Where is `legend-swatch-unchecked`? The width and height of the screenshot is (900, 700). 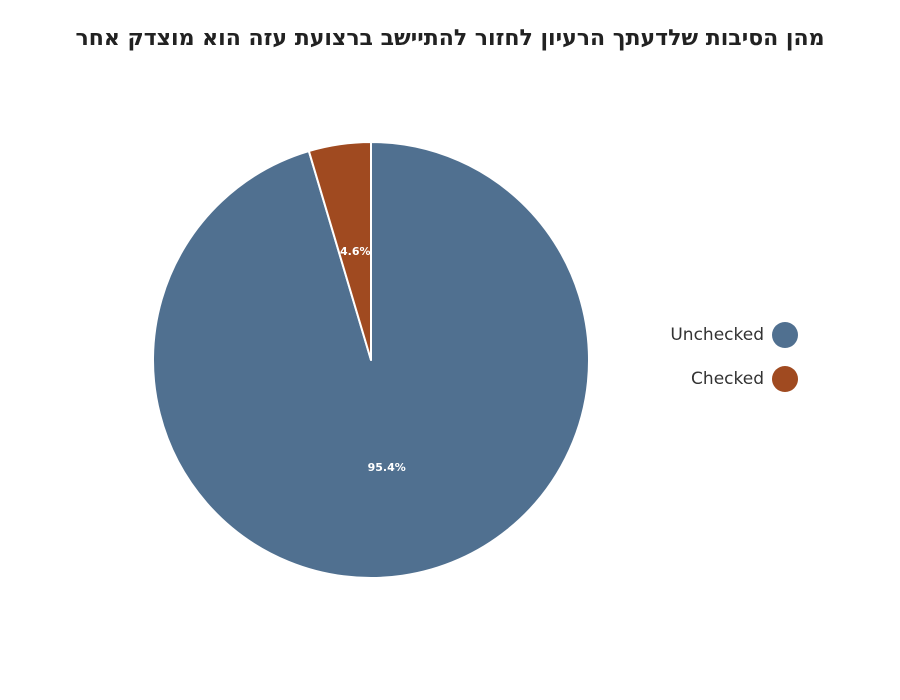
legend-swatch-unchecked is located at coordinates (785, 335).